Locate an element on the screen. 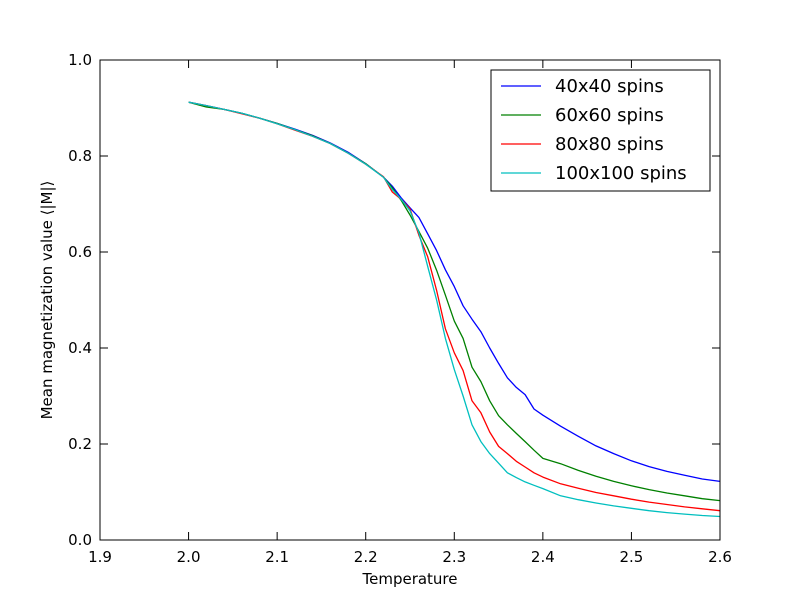 Image resolution: width=800 pixels, height=600 pixels. x-tick-label: 1.9 is located at coordinates (100, 557).